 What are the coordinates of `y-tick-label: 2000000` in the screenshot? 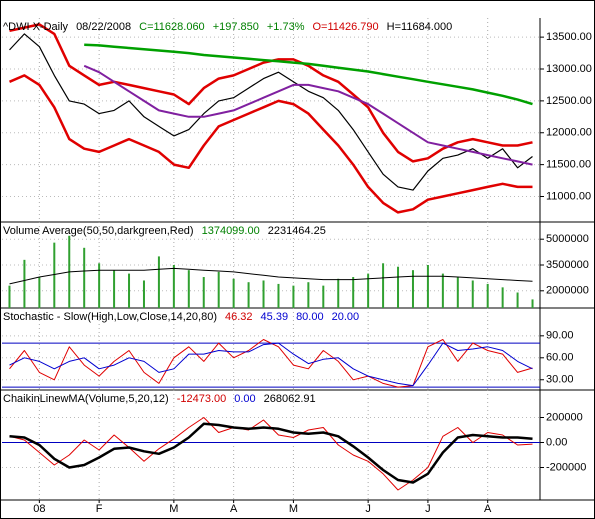 It's located at (567, 291).